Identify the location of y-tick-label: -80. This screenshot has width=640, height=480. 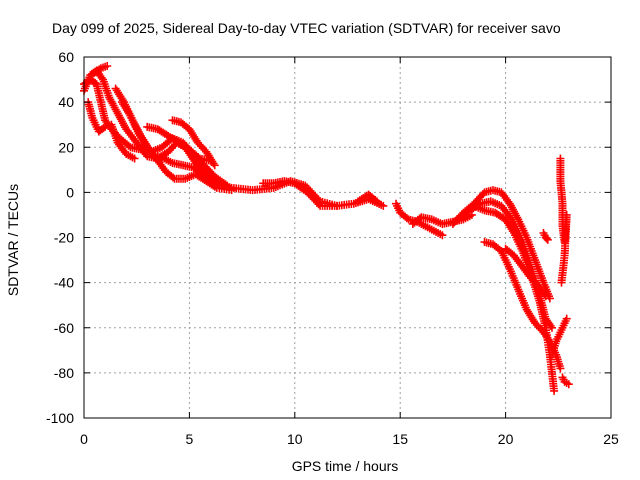
(64, 373).